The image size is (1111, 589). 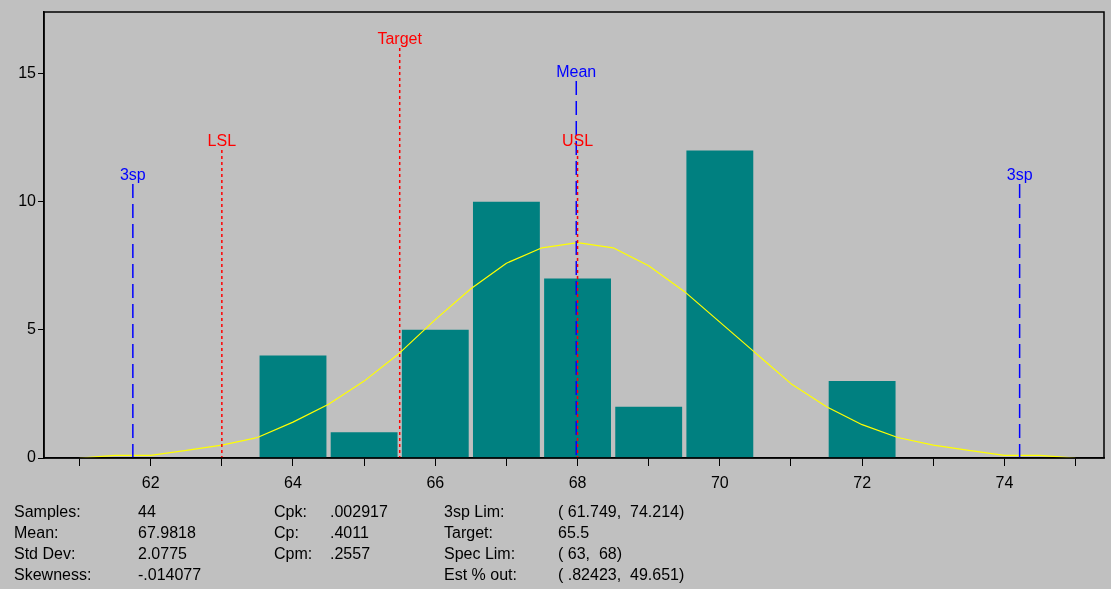 What do you see at coordinates (862, 483) in the screenshot?
I see `x-tick-label: 72` at bounding box center [862, 483].